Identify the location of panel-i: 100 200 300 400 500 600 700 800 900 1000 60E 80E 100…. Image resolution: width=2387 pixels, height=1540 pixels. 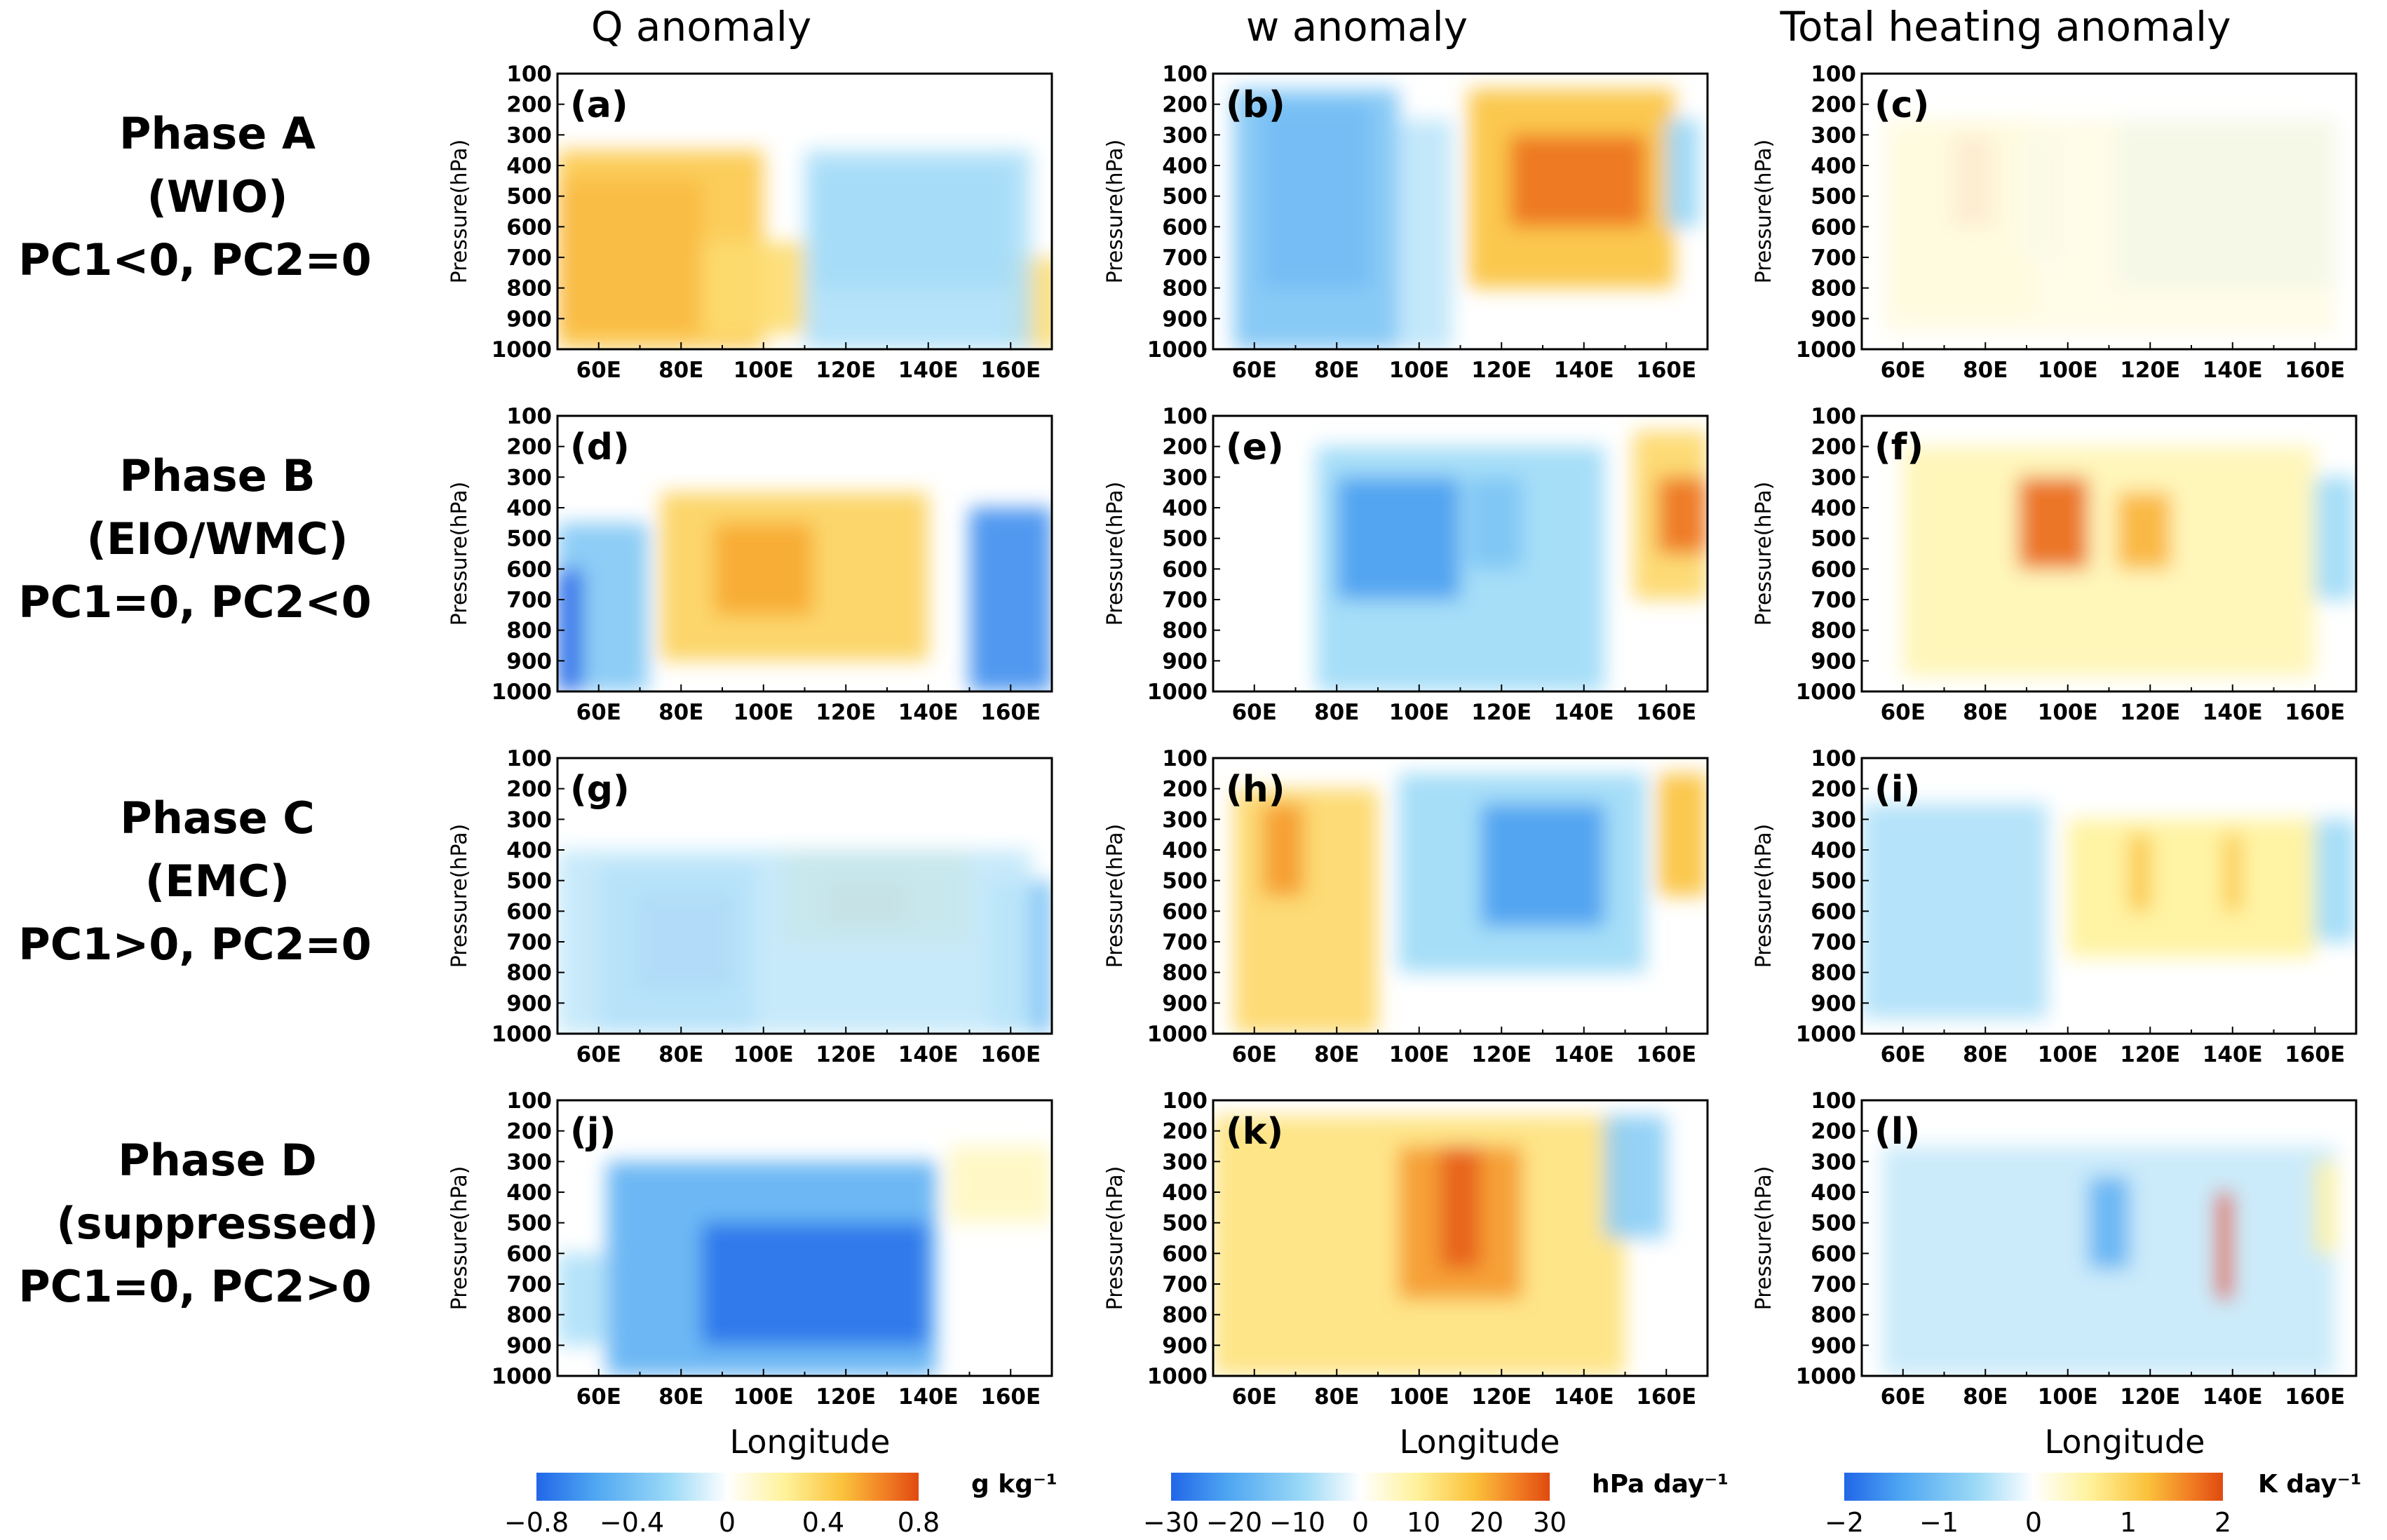
(2055, 906).